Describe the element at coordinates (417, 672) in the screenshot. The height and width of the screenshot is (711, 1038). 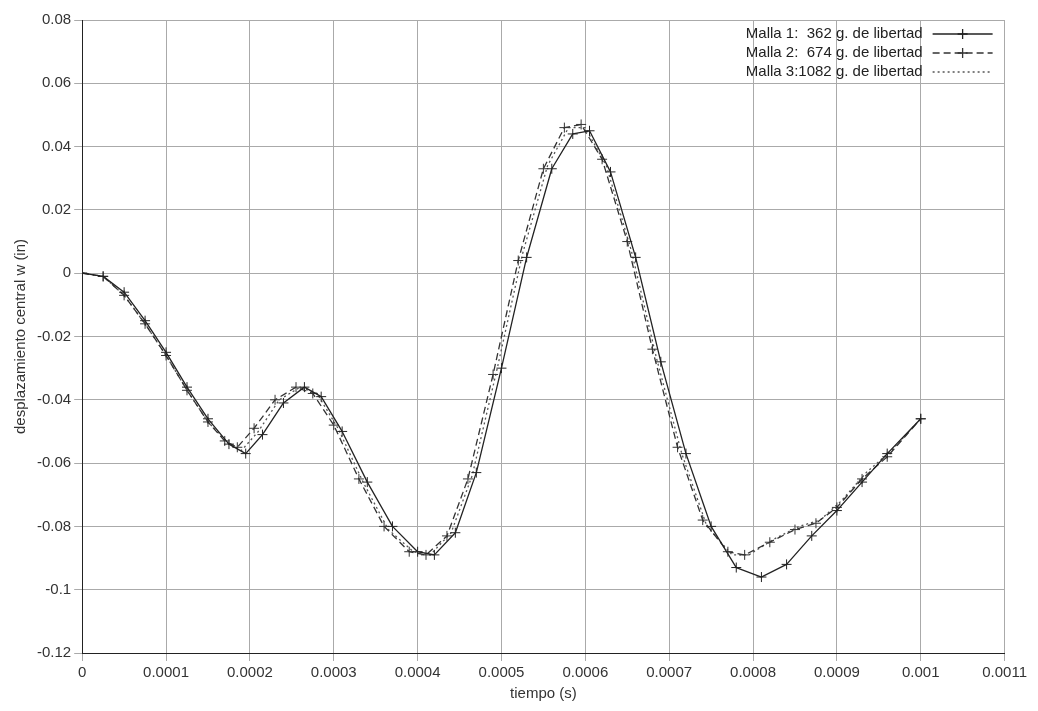
I see `x-tick-label: 0.0004` at that location.